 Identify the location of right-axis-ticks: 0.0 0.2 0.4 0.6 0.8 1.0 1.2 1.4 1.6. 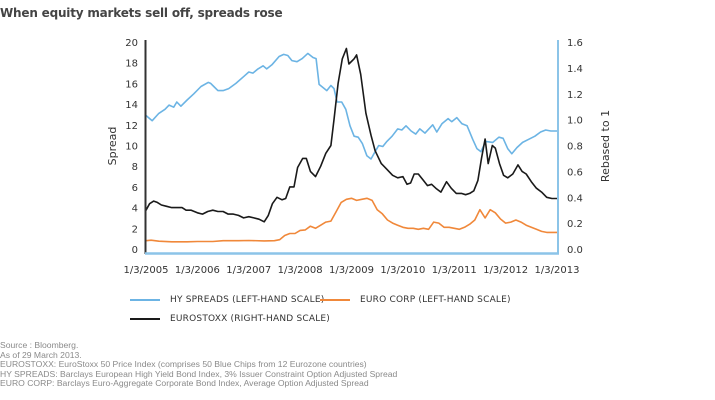
(575, 147).